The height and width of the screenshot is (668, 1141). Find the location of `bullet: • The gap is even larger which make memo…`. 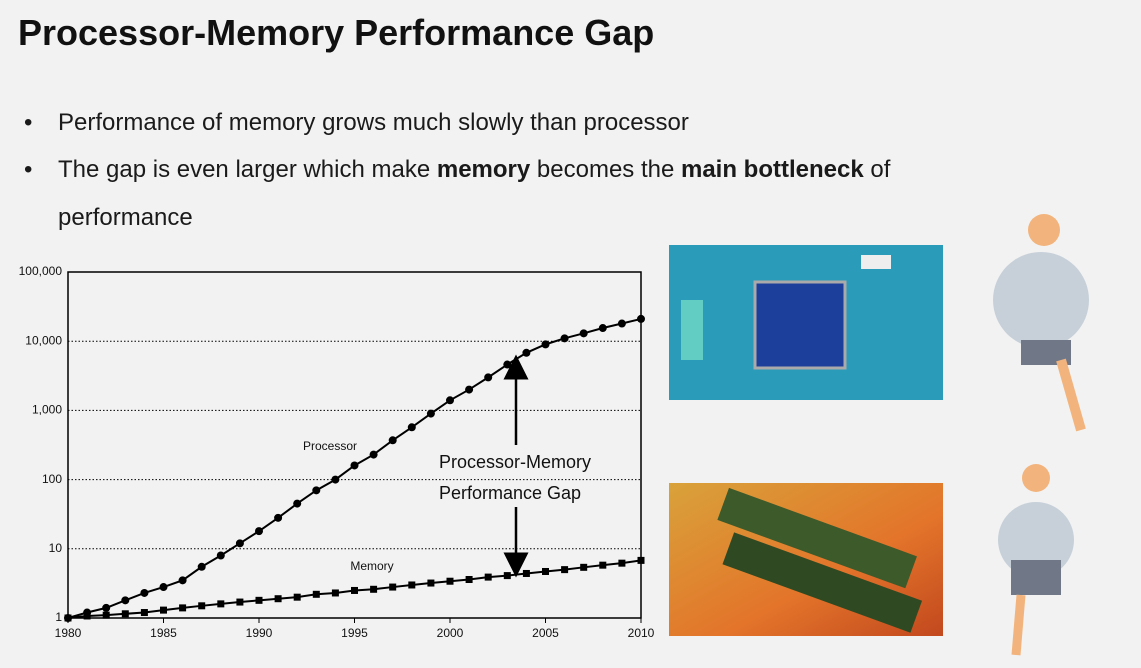

bullet: • The gap is even larger which make memo… is located at coordinates (514, 194).